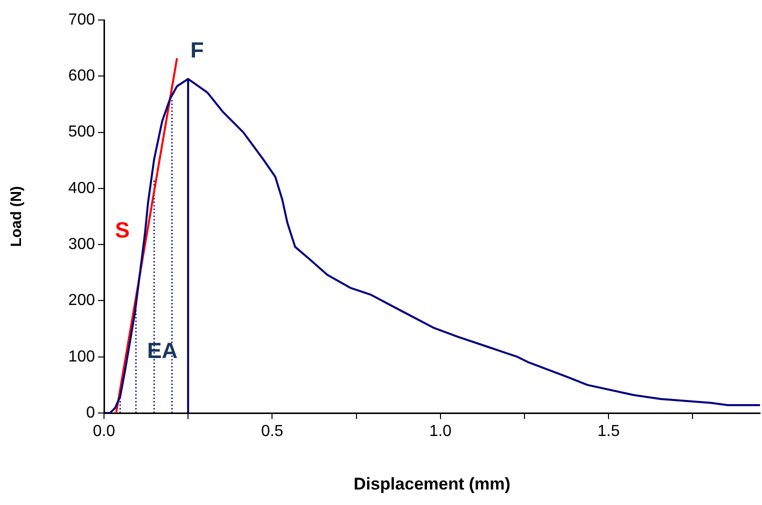 The image size is (762, 505). Describe the element at coordinates (17, 216) in the screenshot. I see `y-axis-title: Load (N)` at that location.